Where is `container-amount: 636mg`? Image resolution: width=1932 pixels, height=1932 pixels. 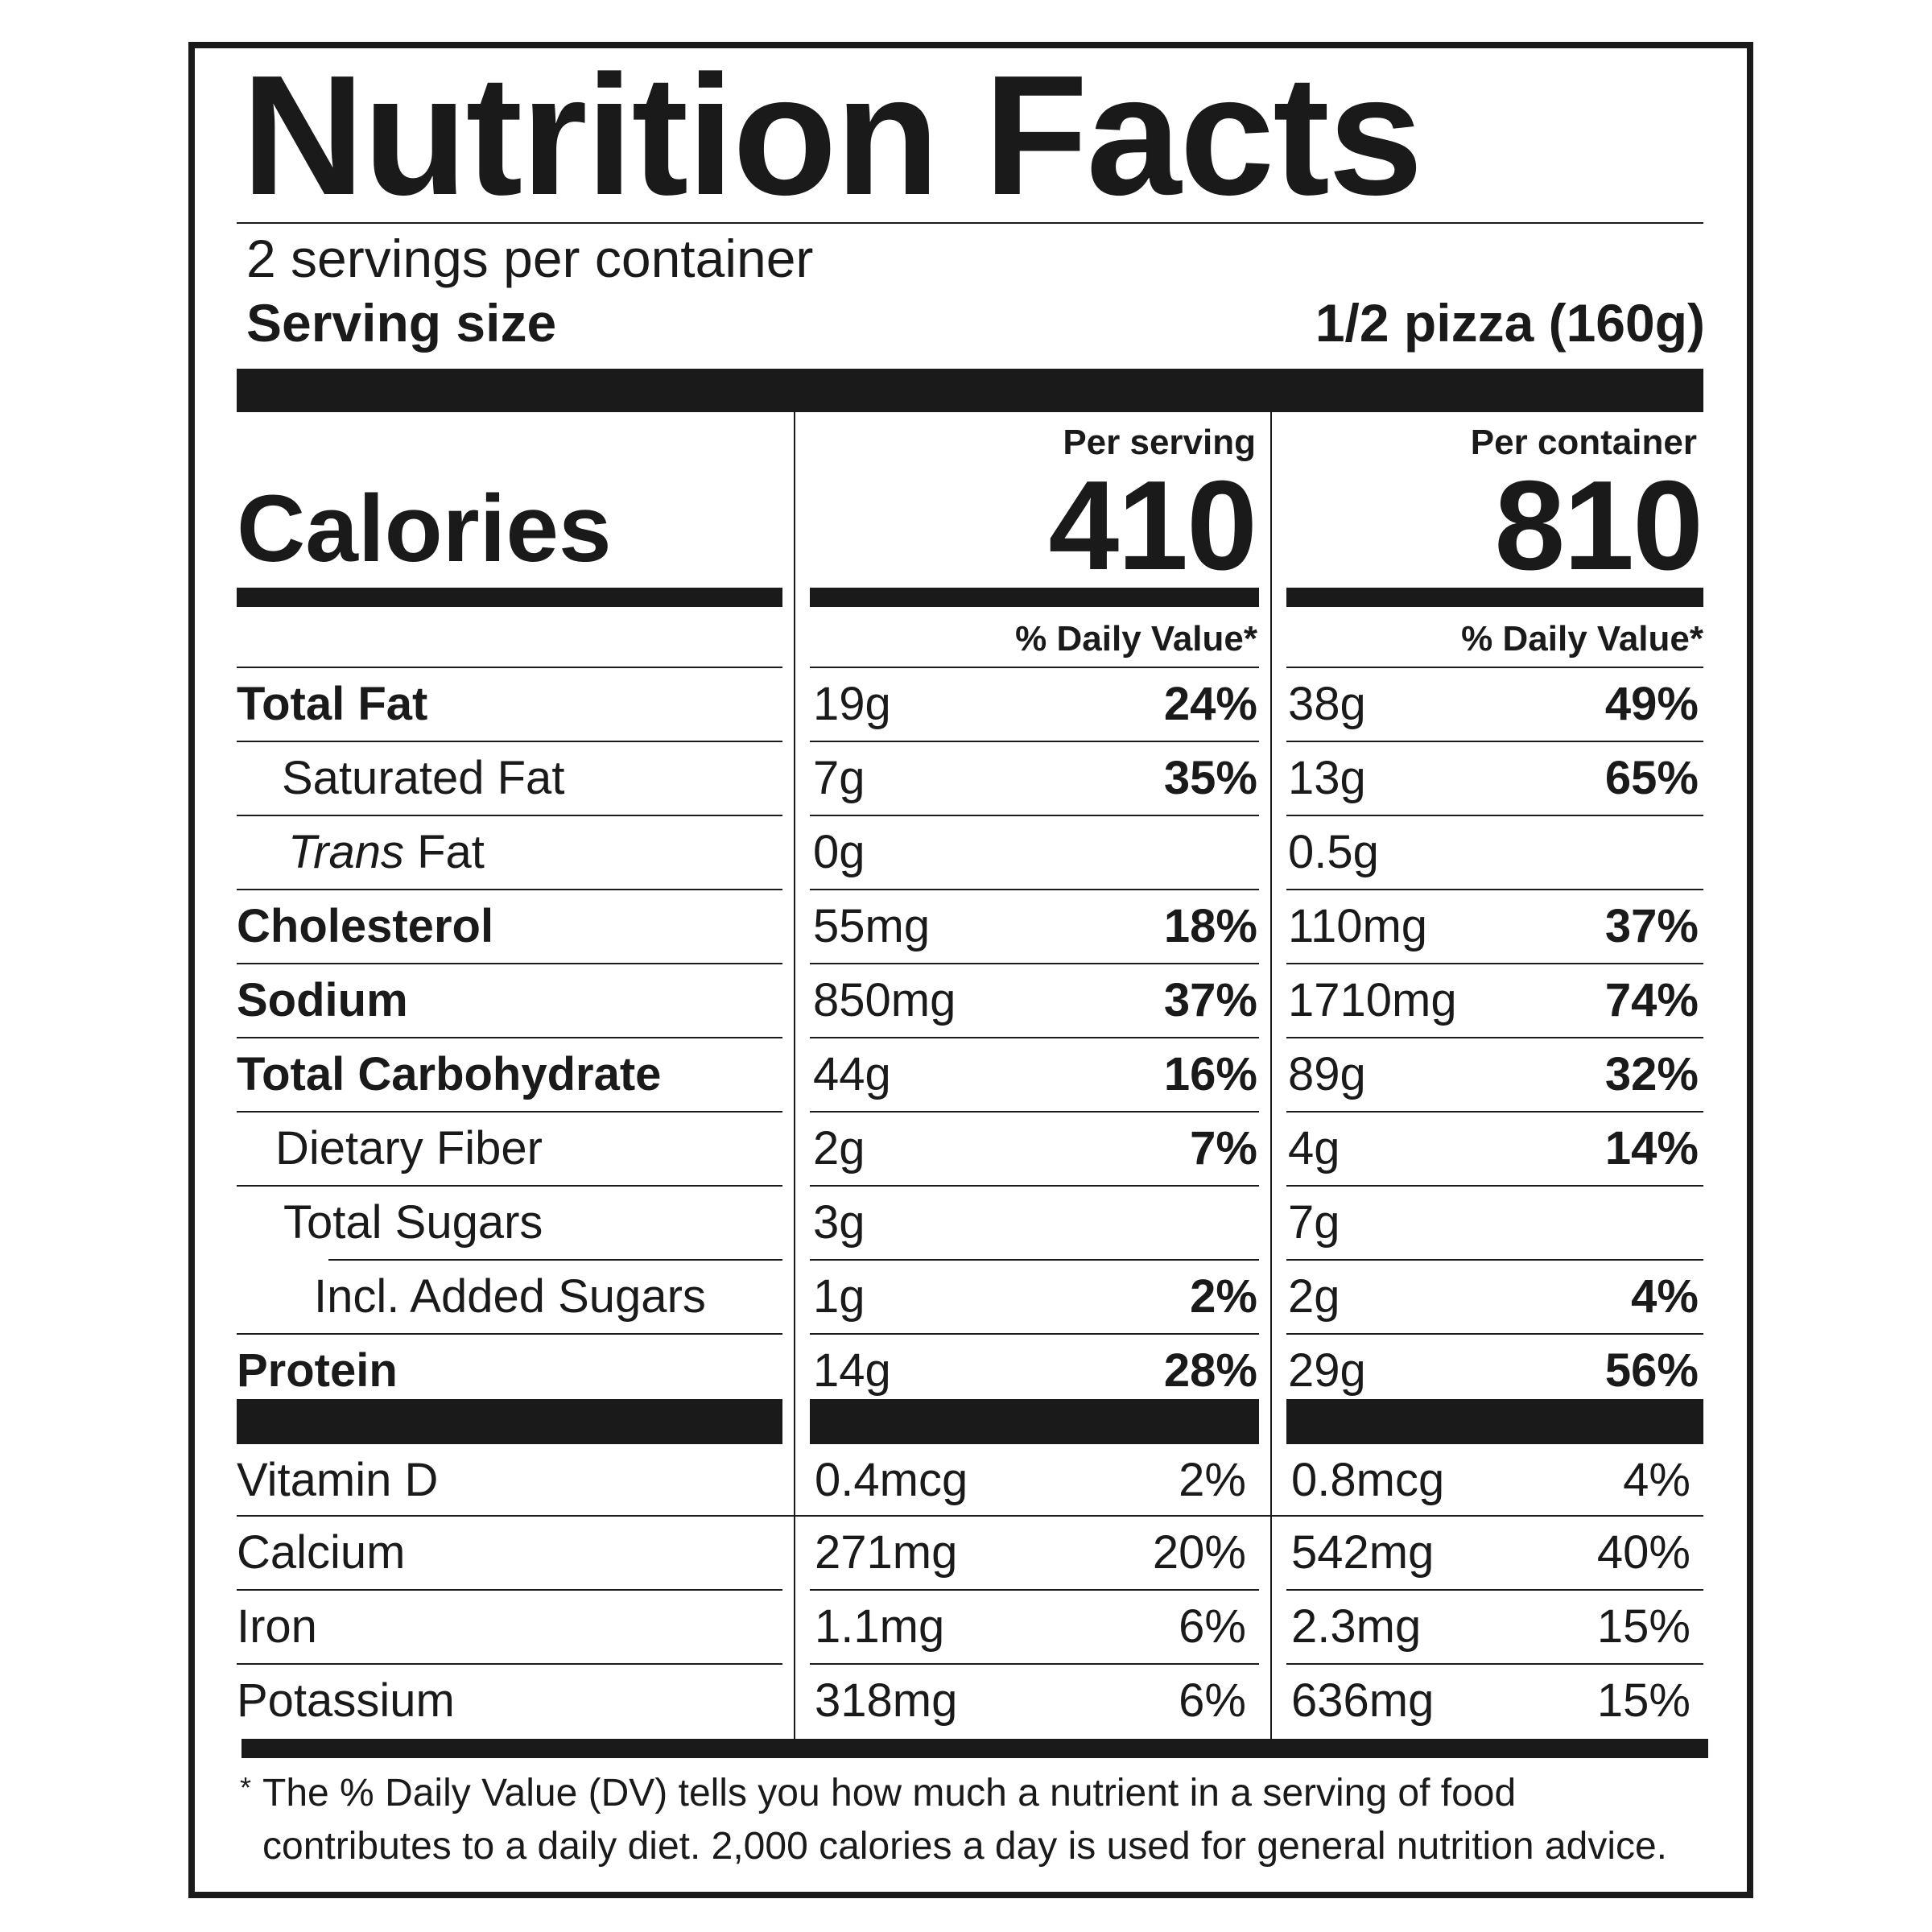
container-amount: 636mg is located at coordinates (1363, 1700).